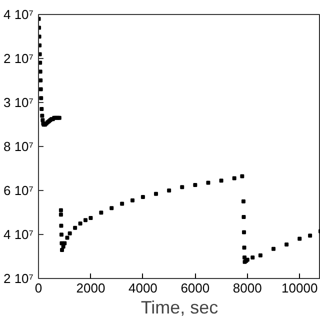 Image resolution: width=320 pixels, height=320 pixels. I want to click on x-tick-label: 6000, so click(195, 288).